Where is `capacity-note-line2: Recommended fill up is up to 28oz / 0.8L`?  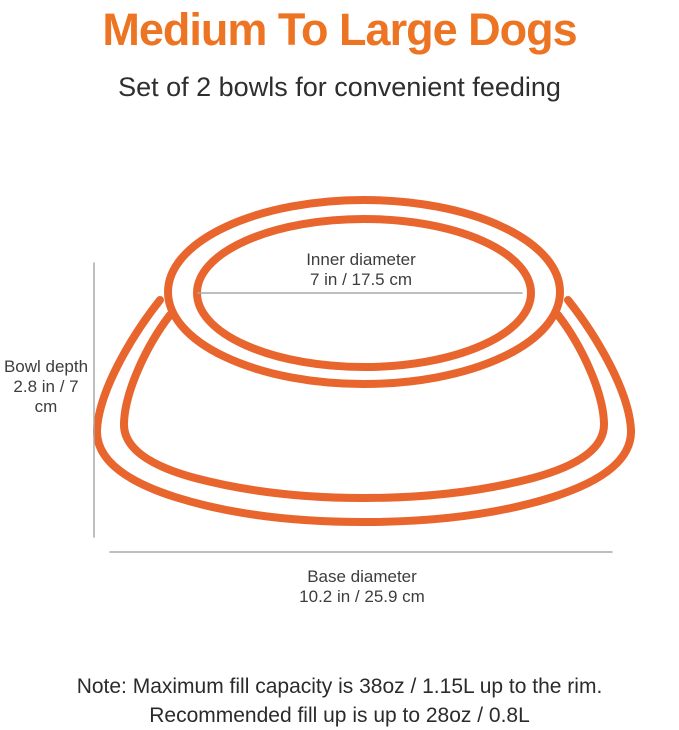
capacity-note-line2: Recommended fill up is up to 28oz / 0.8L is located at coordinates (339, 715).